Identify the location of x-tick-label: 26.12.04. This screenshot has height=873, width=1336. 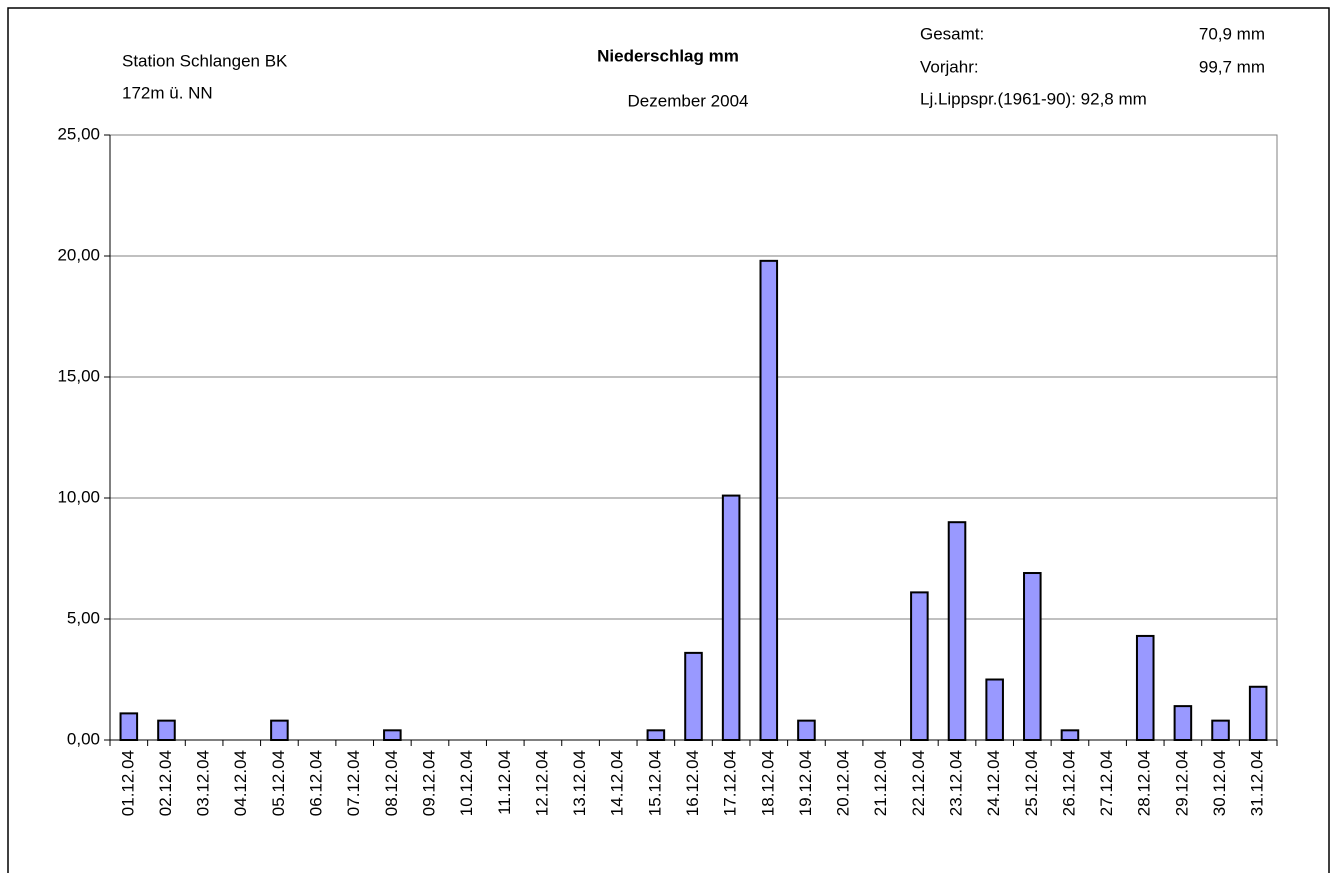
(1068, 783).